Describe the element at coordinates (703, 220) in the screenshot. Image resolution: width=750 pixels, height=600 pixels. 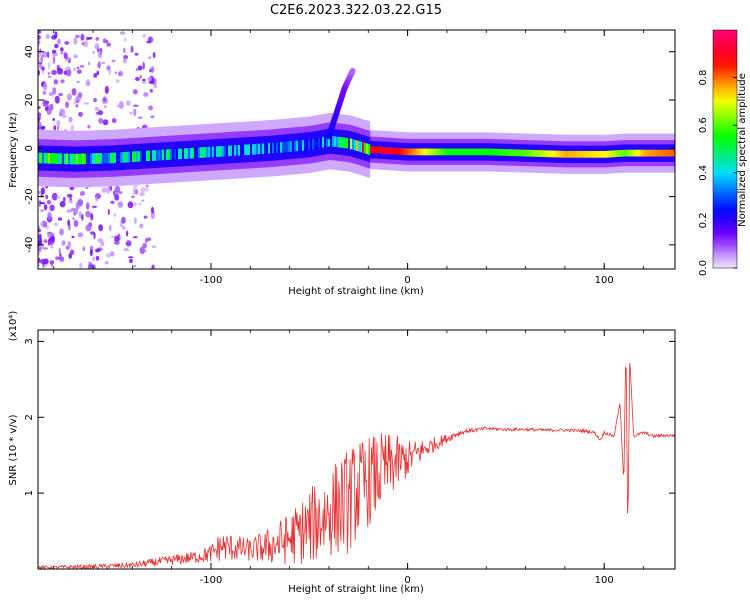
I see `colorbar-tick-label: 0.2` at that location.